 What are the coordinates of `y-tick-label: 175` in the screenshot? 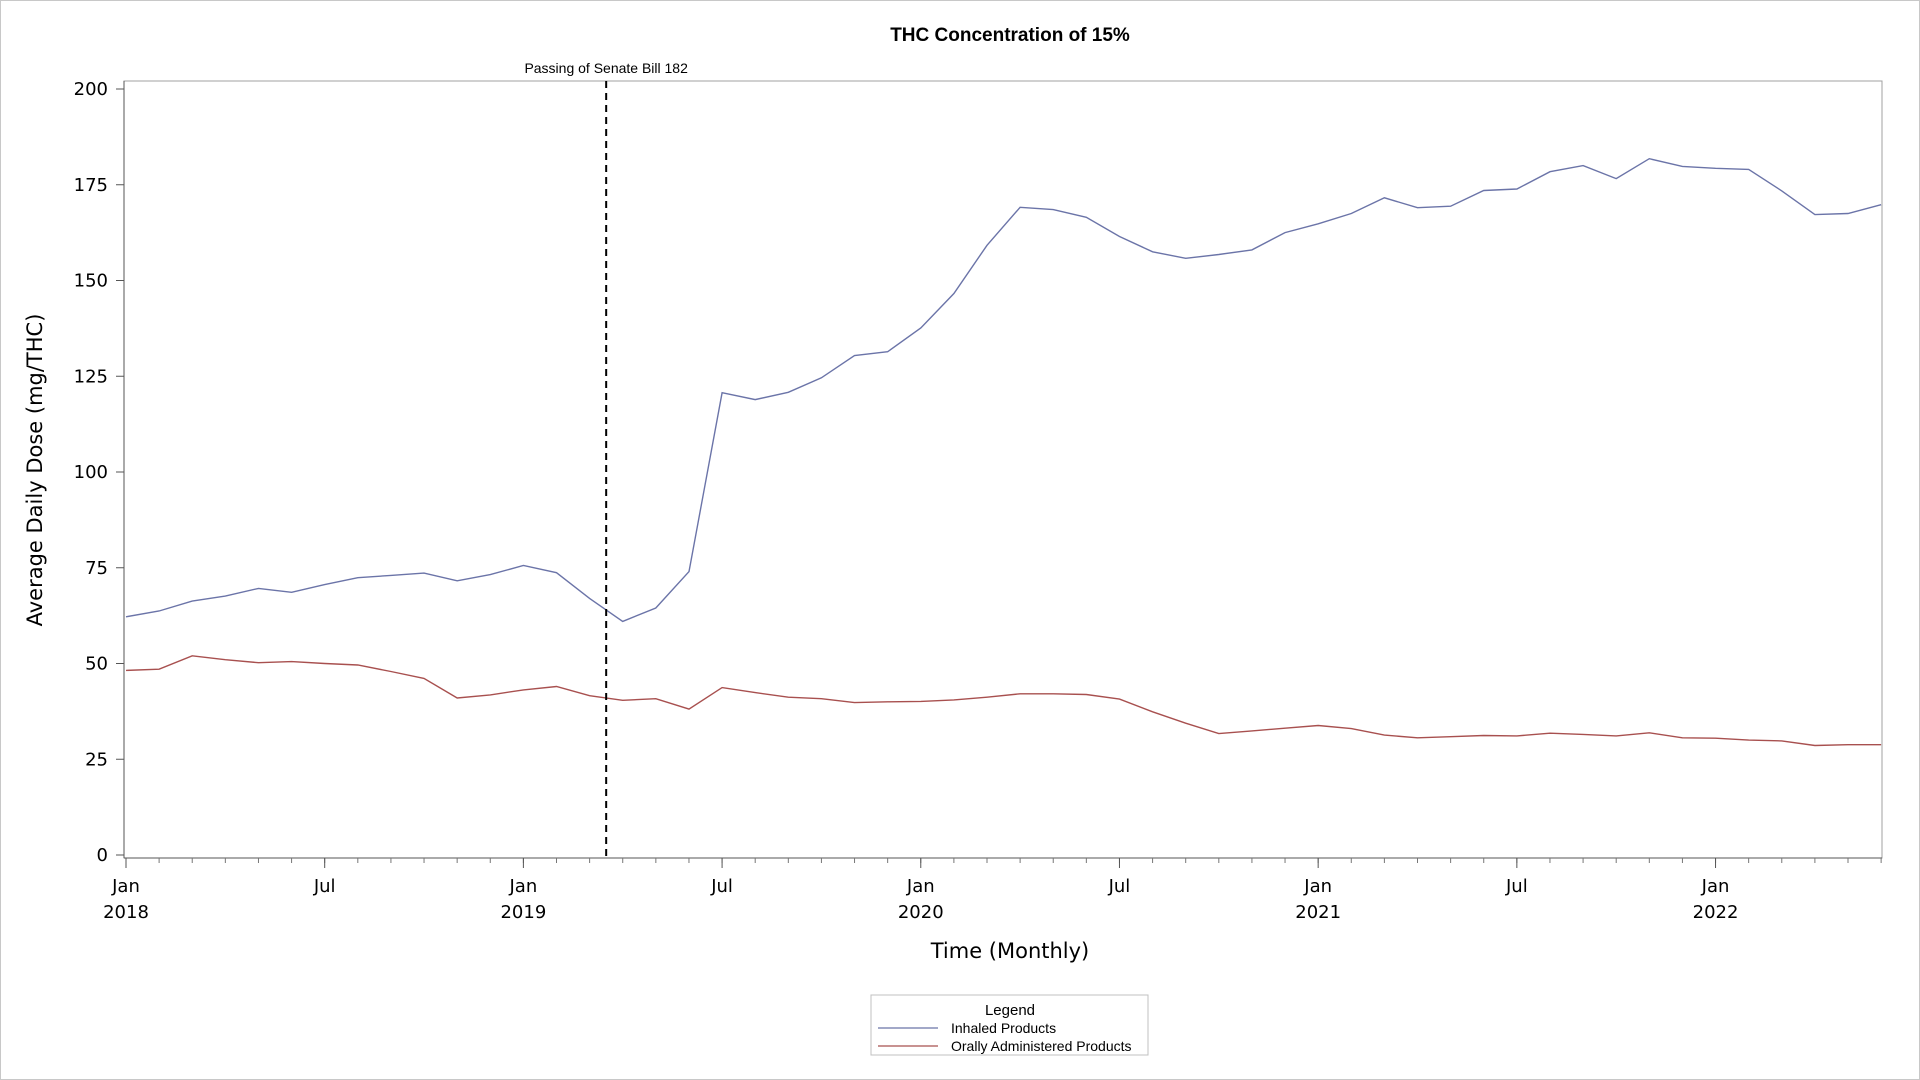 It's located at (91, 185).